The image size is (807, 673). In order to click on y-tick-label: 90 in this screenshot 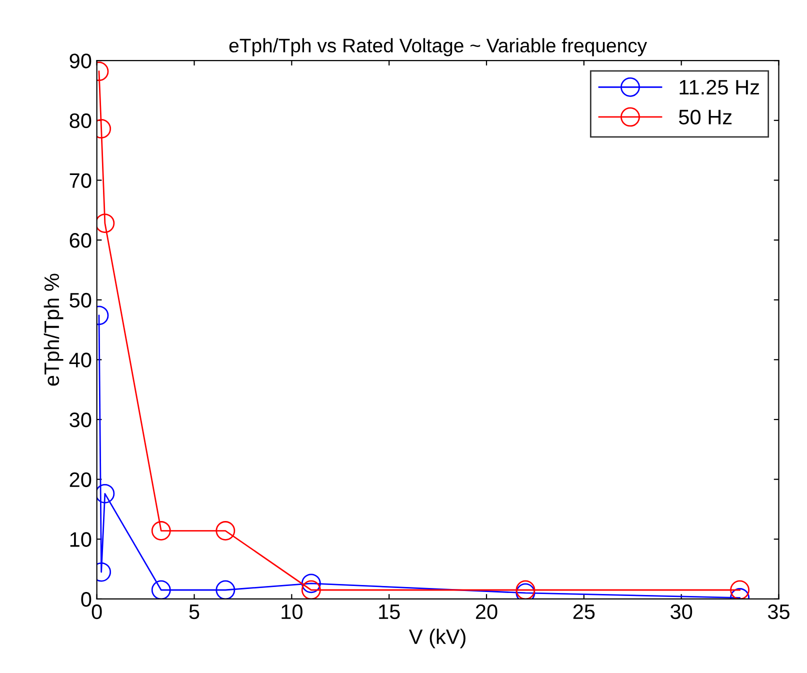, I will do `click(81, 61)`.